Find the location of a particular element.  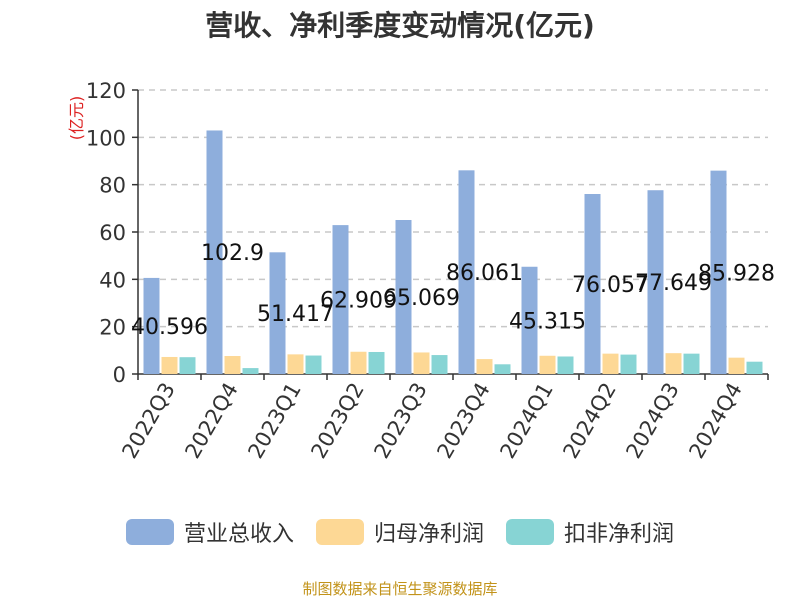

data-label: 76.057 is located at coordinates (610, 285).